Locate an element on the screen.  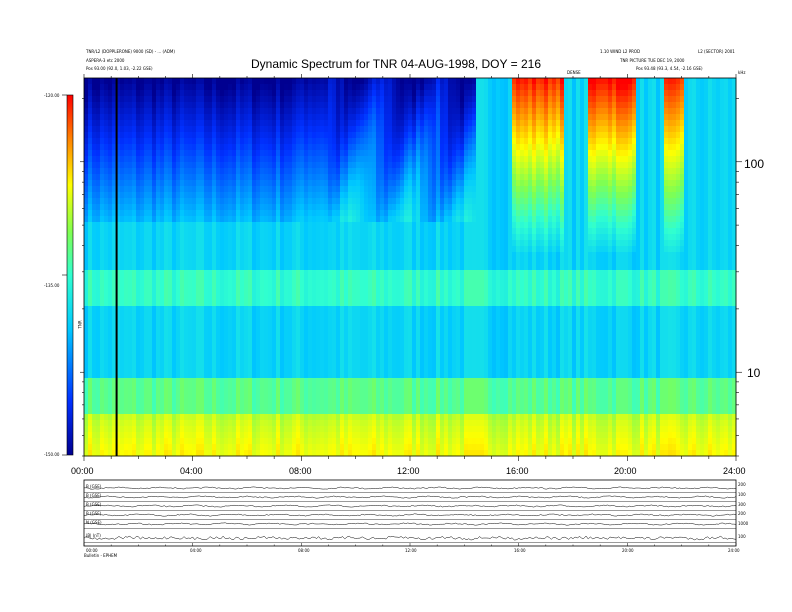
x-tick-label-1: 04:00 is located at coordinates (191, 471).